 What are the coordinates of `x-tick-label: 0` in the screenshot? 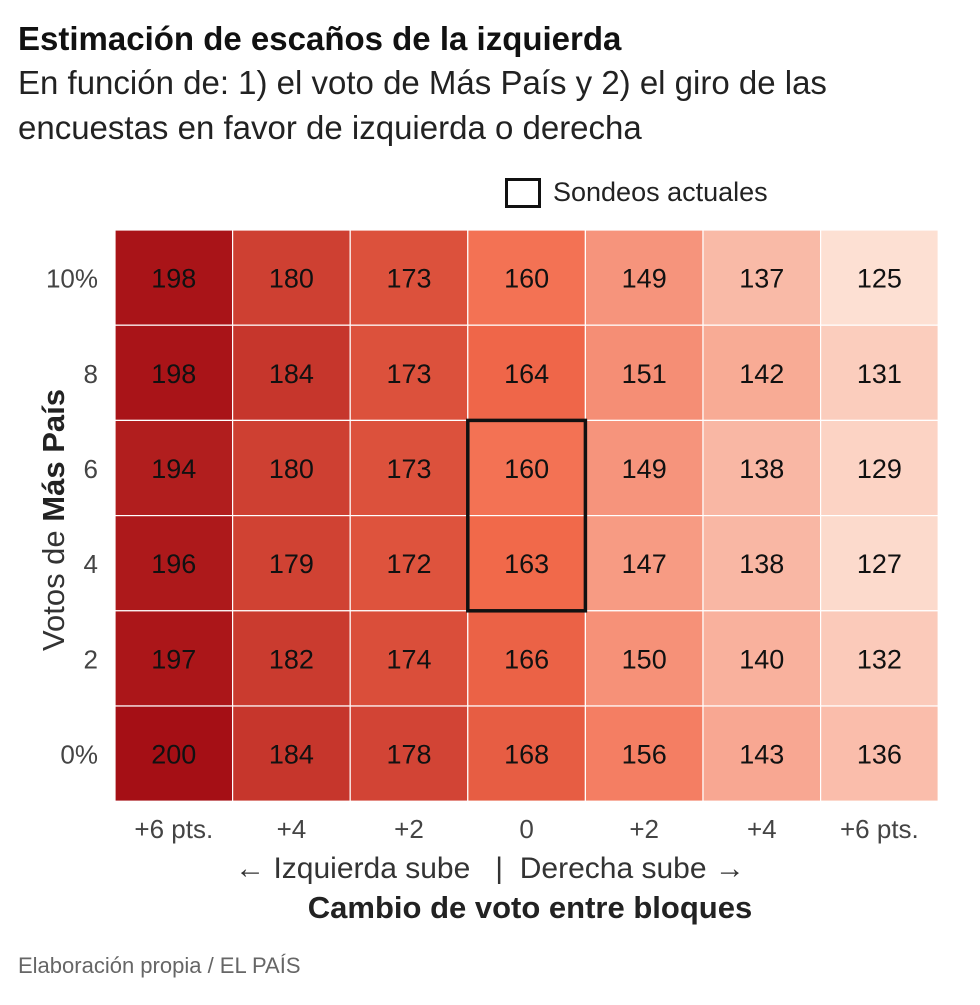 It's located at (526, 829).